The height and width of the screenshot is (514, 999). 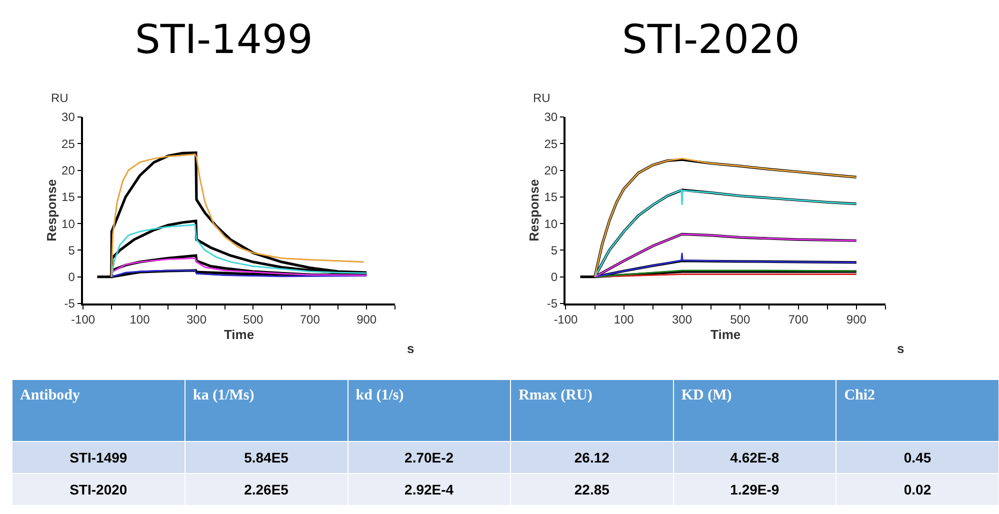 I want to click on text: STI-1499, so click(x=99, y=458).